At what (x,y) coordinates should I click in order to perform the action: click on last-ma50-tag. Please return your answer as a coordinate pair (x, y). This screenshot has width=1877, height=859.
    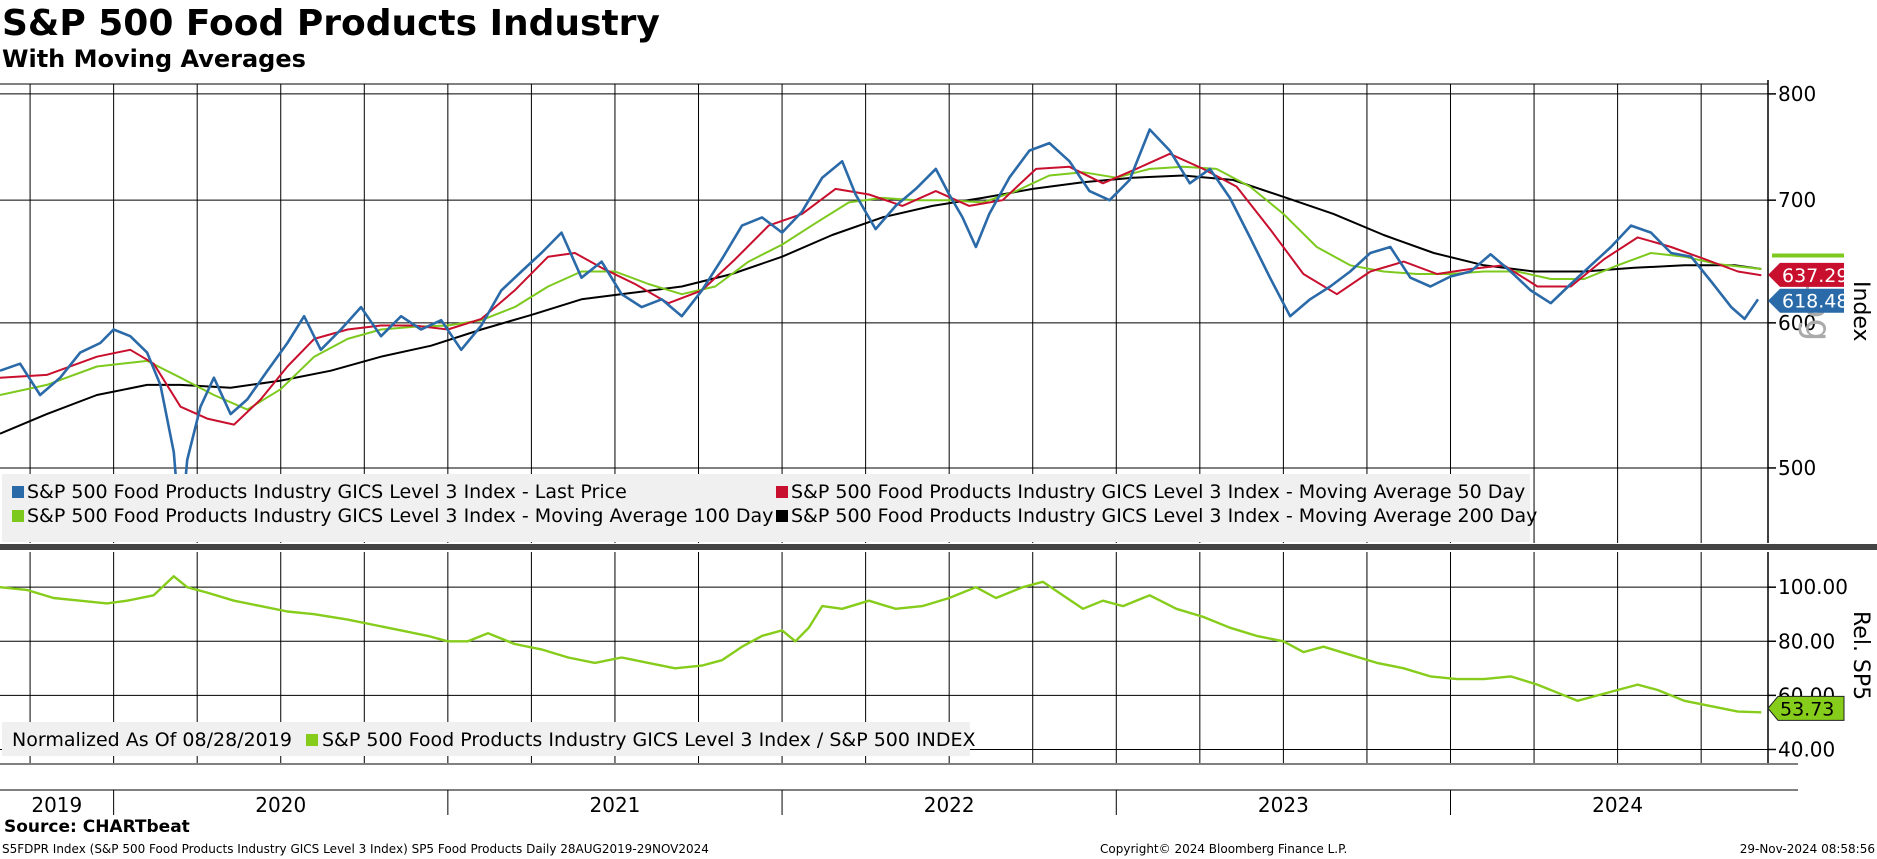
    Looking at the image, I should click on (1806, 274).